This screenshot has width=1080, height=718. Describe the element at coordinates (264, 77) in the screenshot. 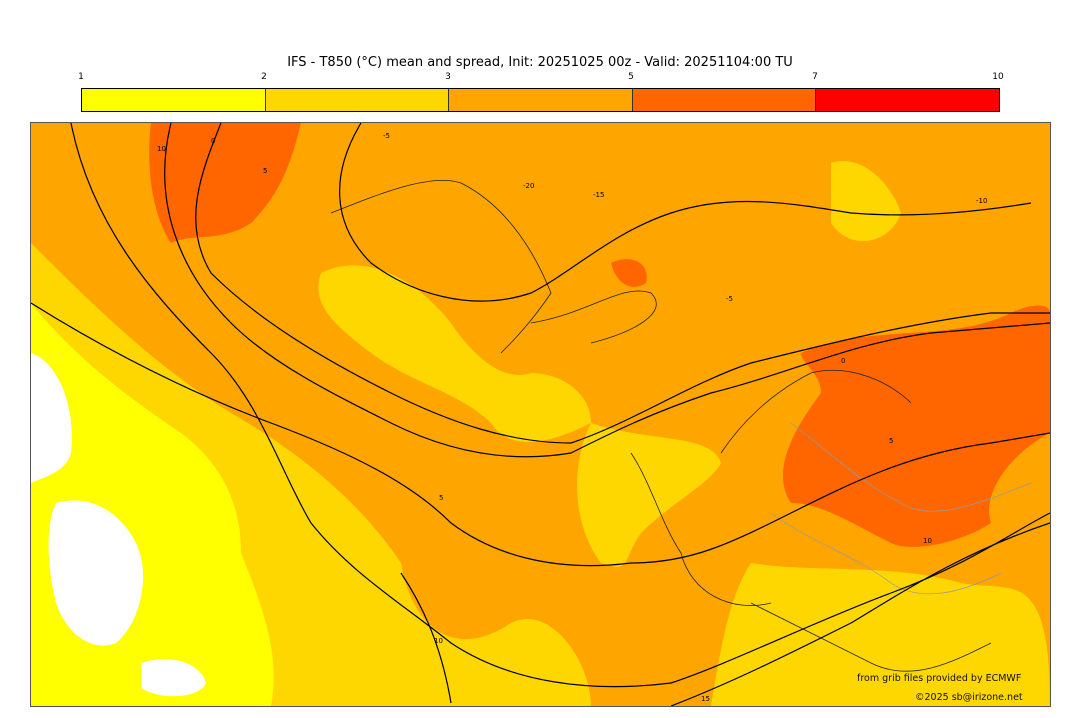

I see `colorbar-tick: 2` at that location.